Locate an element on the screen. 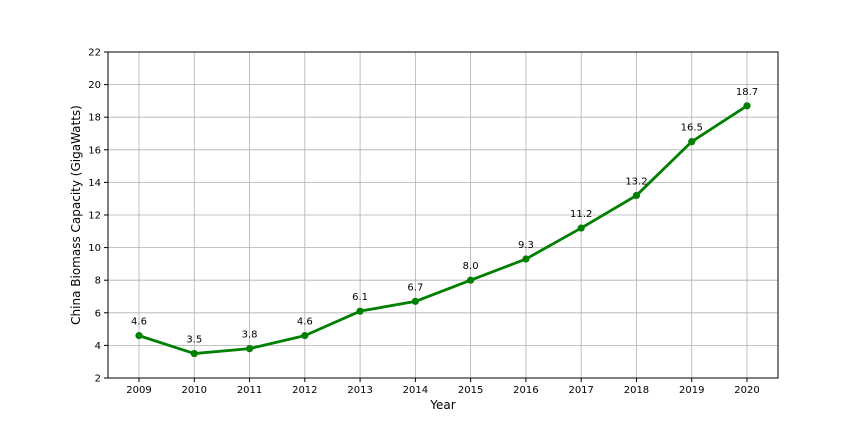  x-tick-label: 2012 is located at coordinates (304, 390).